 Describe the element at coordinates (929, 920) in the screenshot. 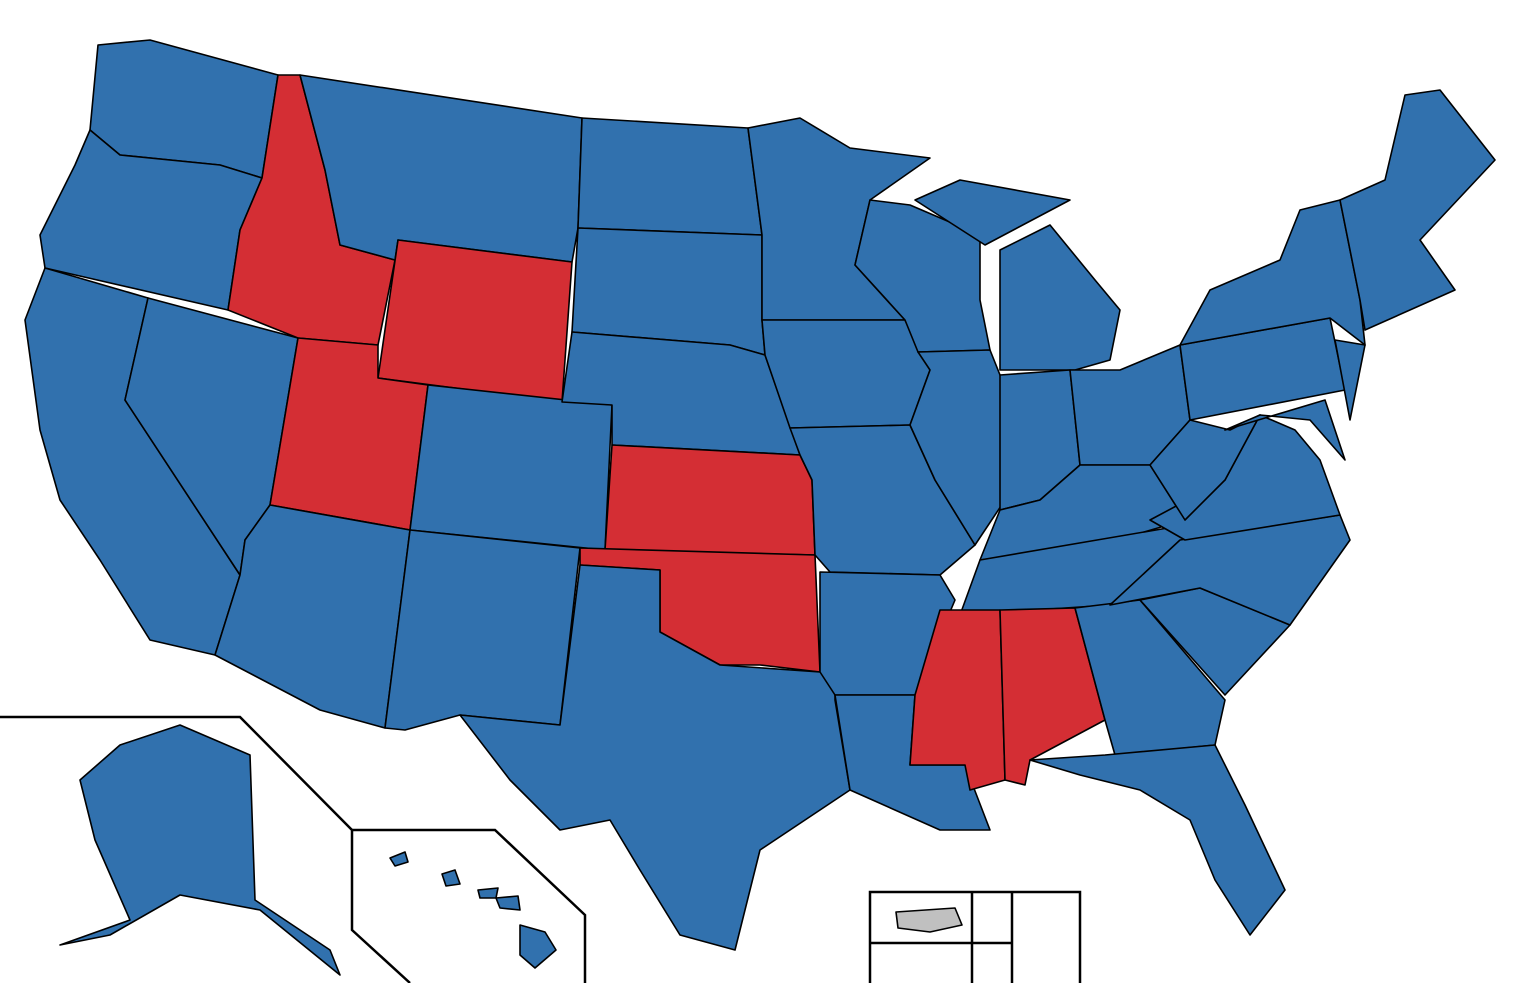

I see `territory` at that location.